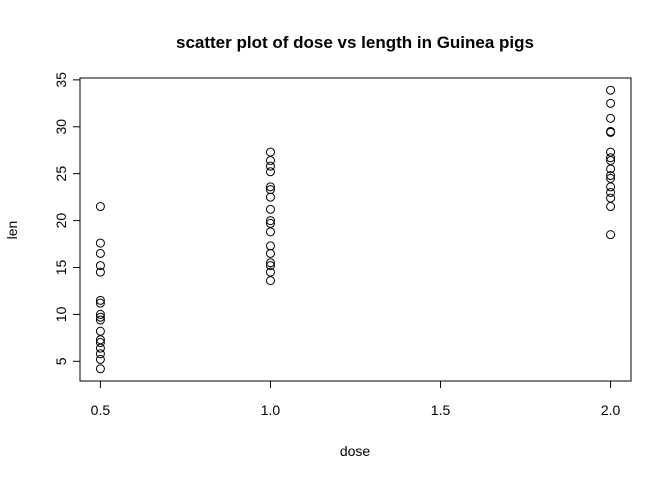  Describe the element at coordinates (12, 230) in the screenshot. I see `y-axis-label: len` at that location.